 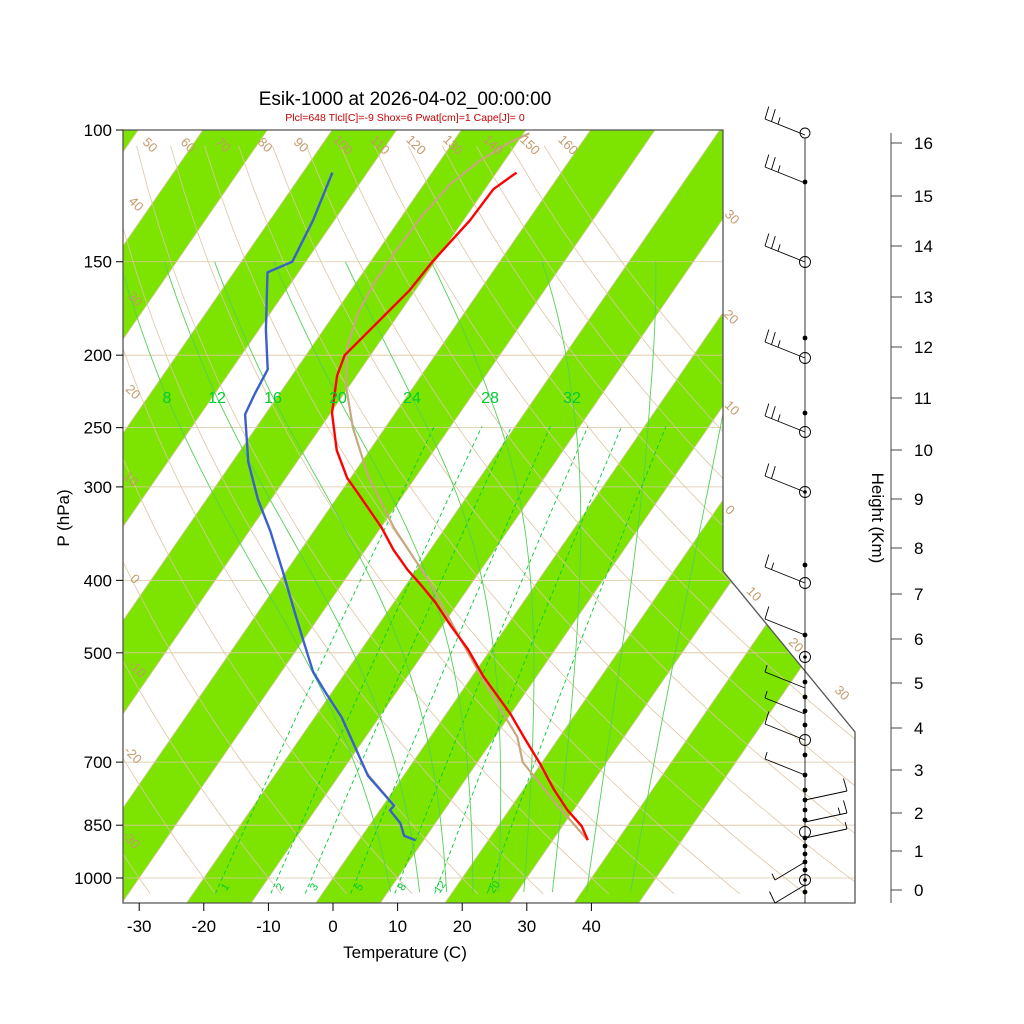 I want to click on height-tick-label: 12, so click(x=923, y=347).